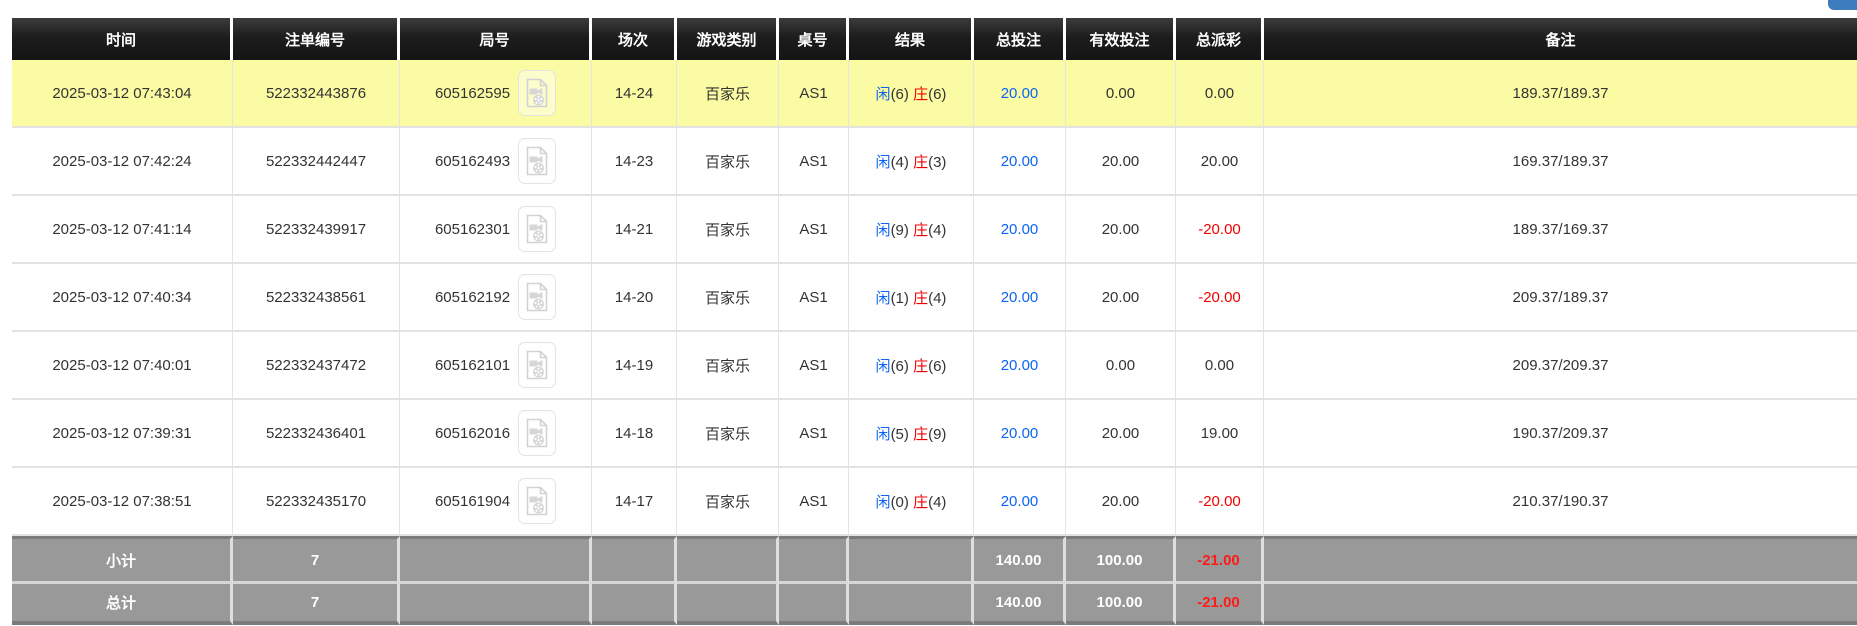 The height and width of the screenshot is (626, 1857). I want to click on round-cell-content: 605162192, so click(495, 297).